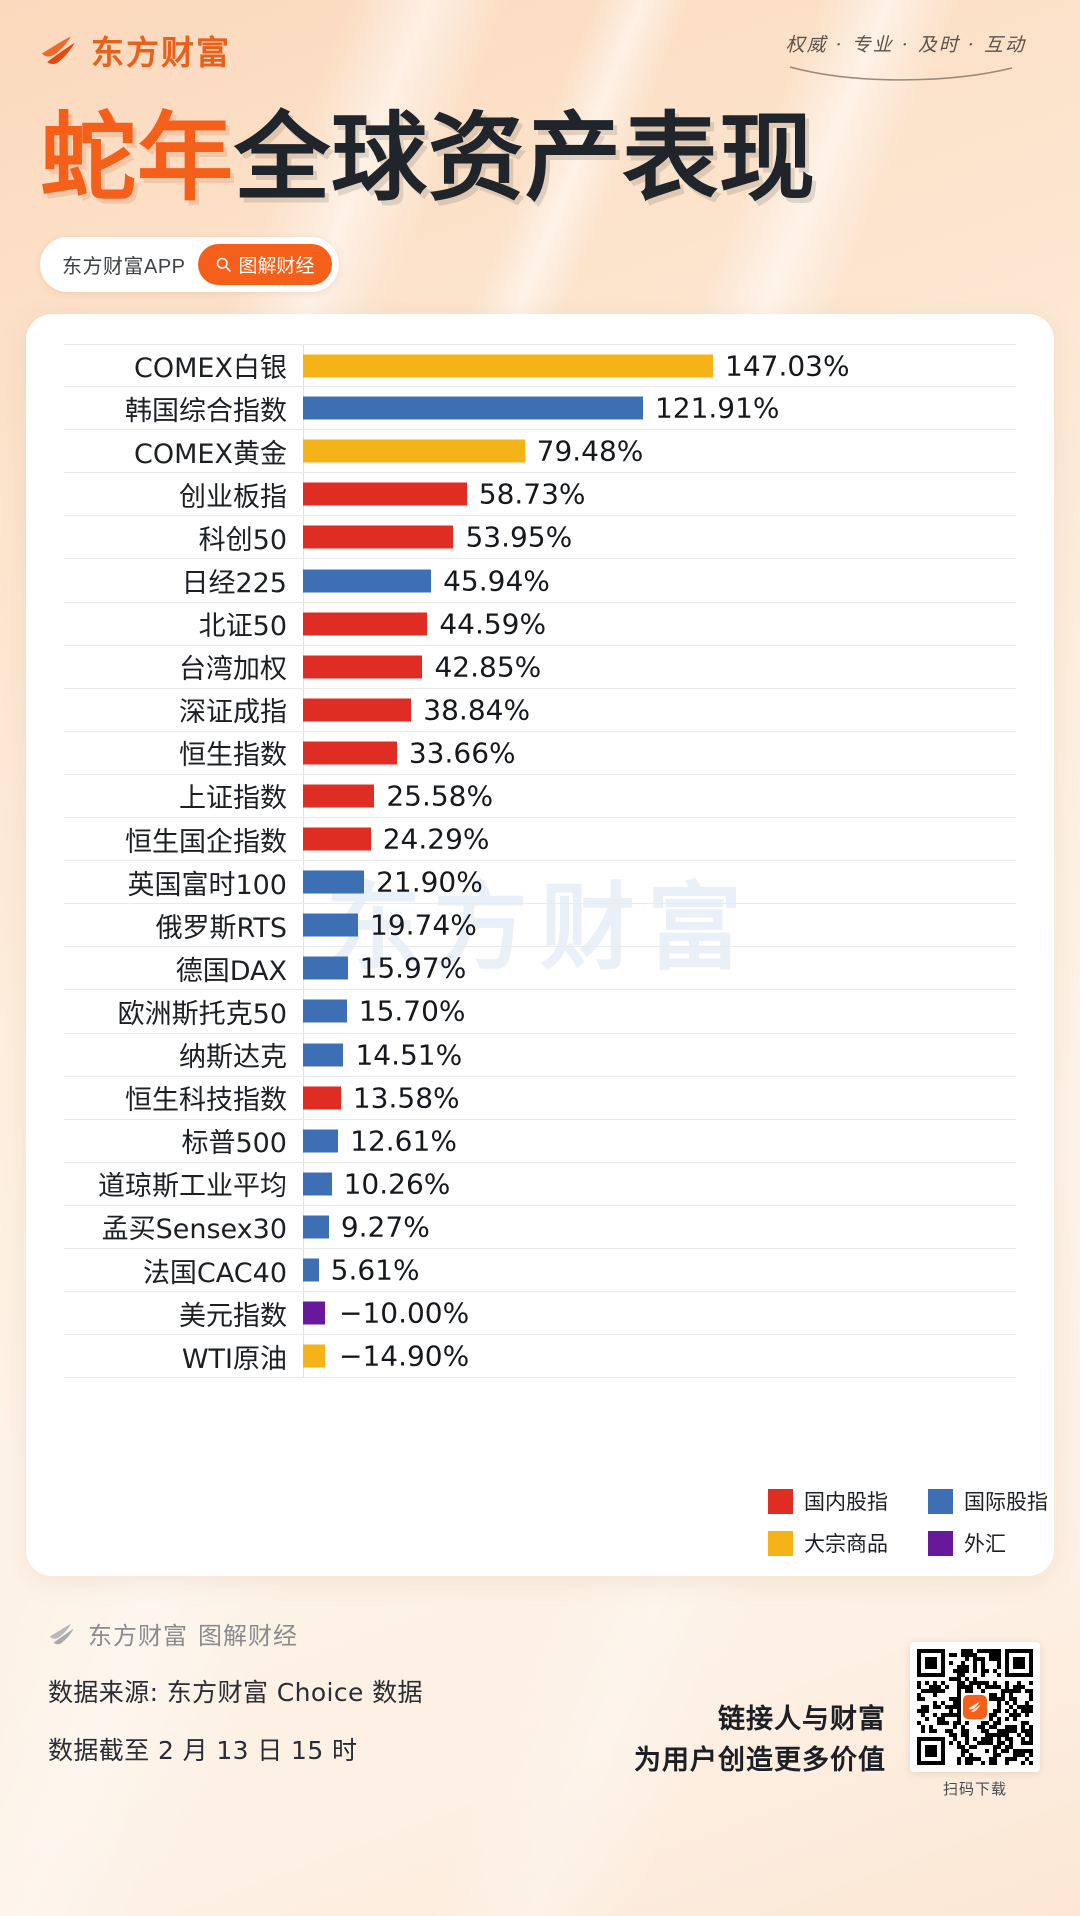 This screenshot has height=1916, width=1080. What do you see at coordinates (659, 1011) in the screenshot?
I see `bar-plot-area: 15.70%` at bounding box center [659, 1011].